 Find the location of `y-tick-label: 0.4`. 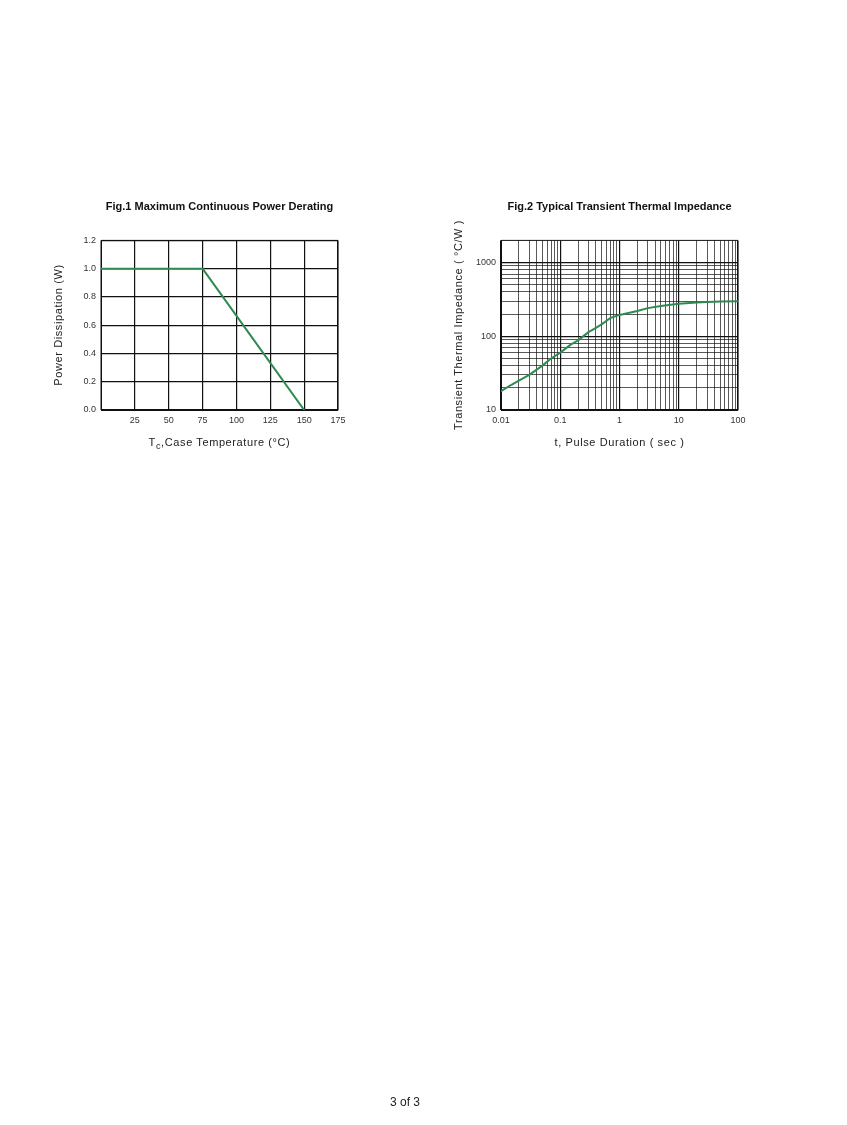

y-tick-label: 0.4 is located at coordinates (89, 352).